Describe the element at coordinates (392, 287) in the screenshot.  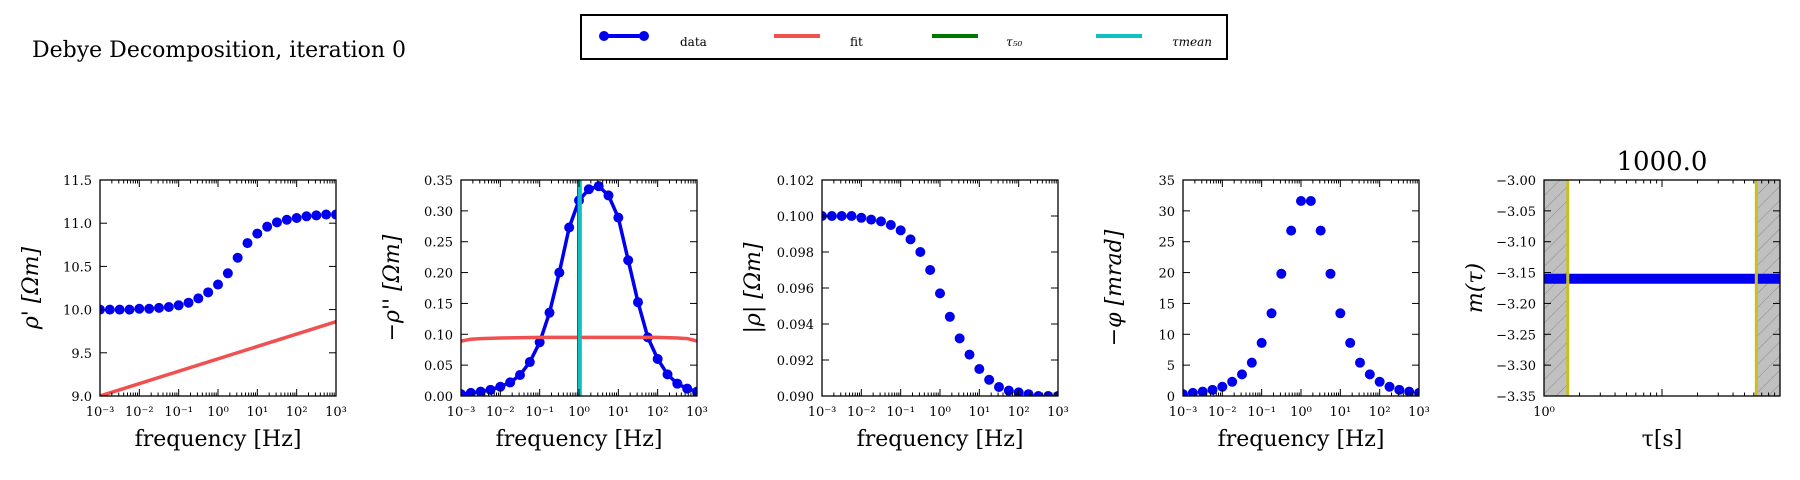
I see `y-axis-label: −ρ'' [Ωm]` at that location.